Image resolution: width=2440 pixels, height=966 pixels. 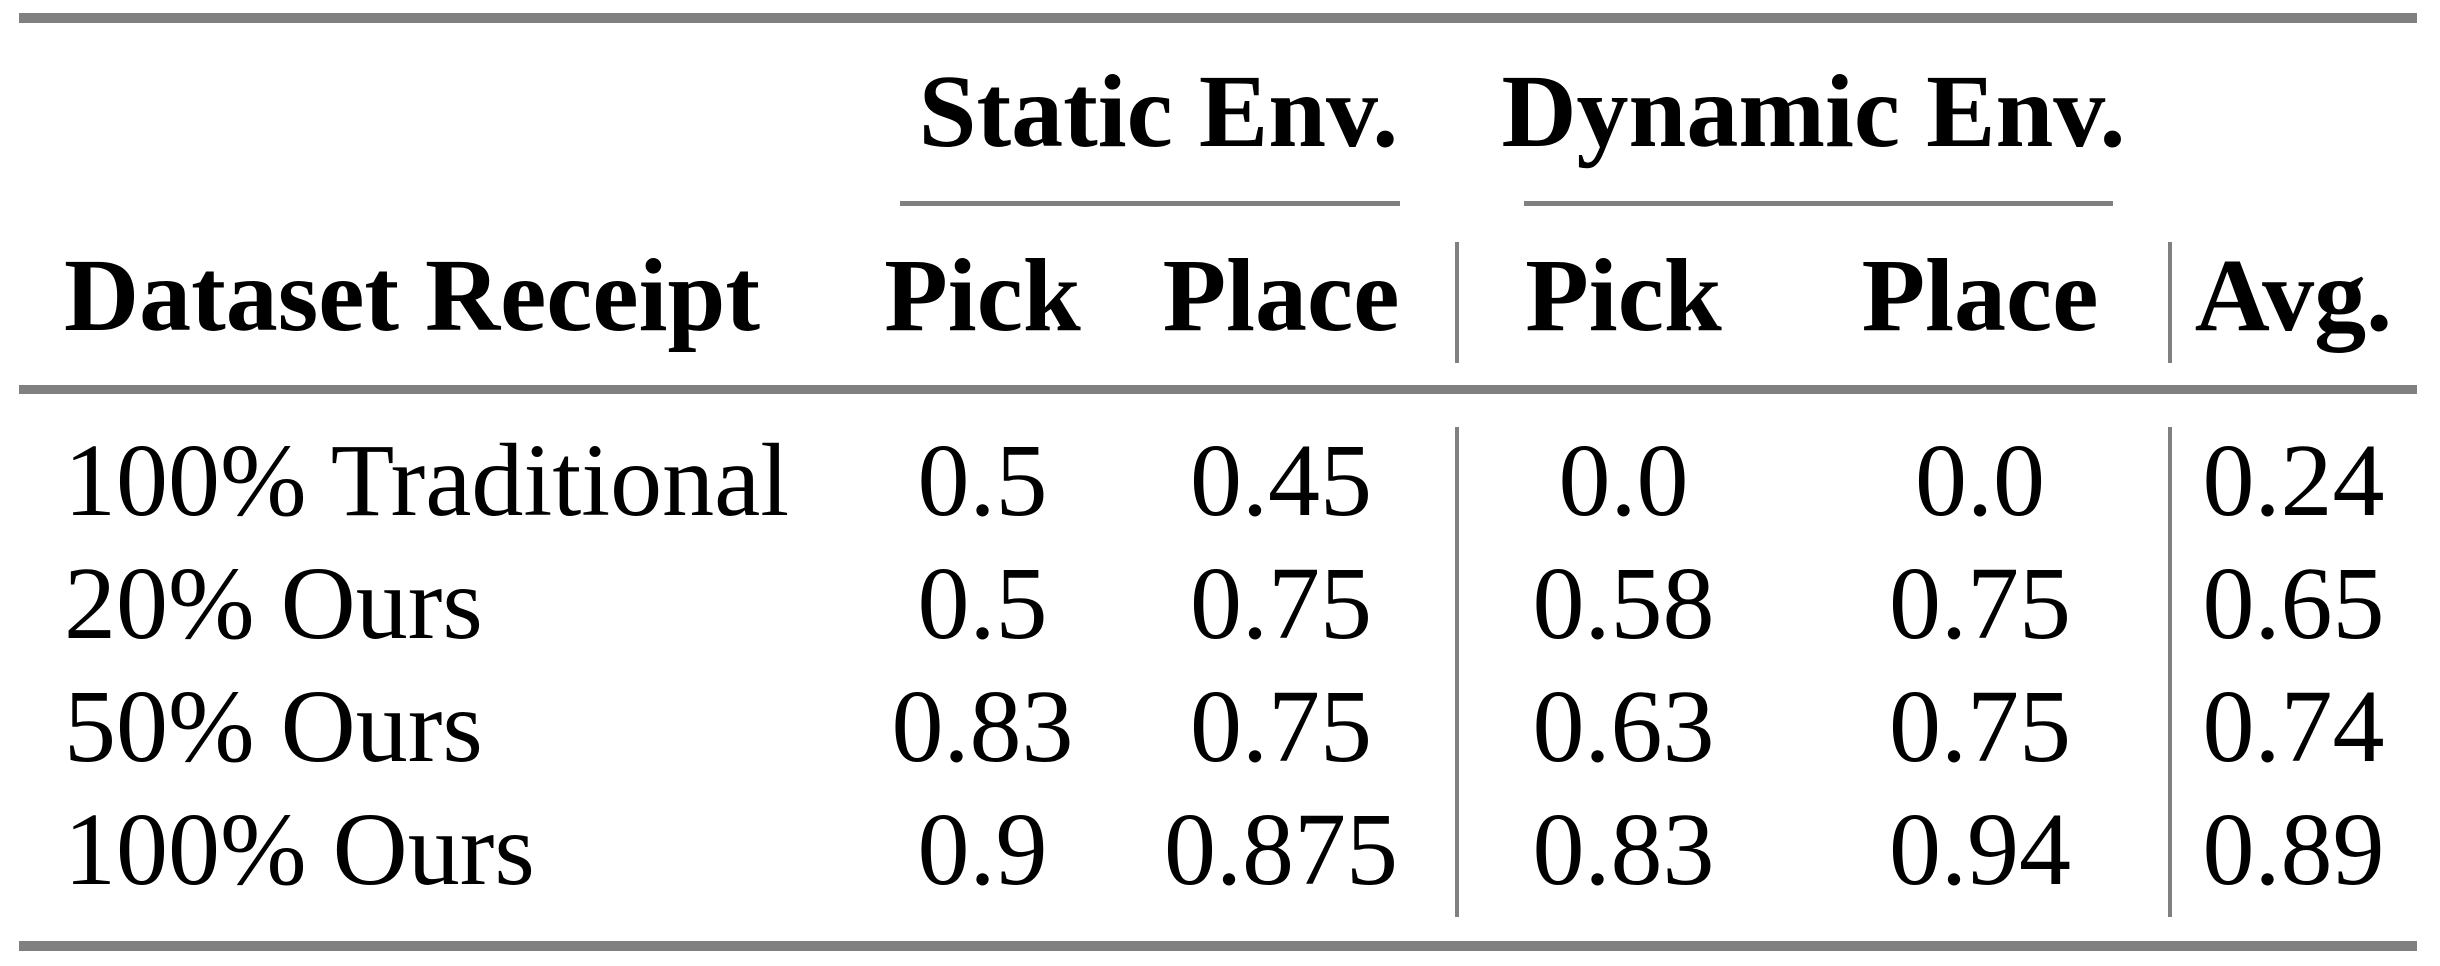 What do you see at coordinates (1158, 112) in the screenshot?
I see `group-header-static-env: Static Env.` at bounding box center [1158, 112].